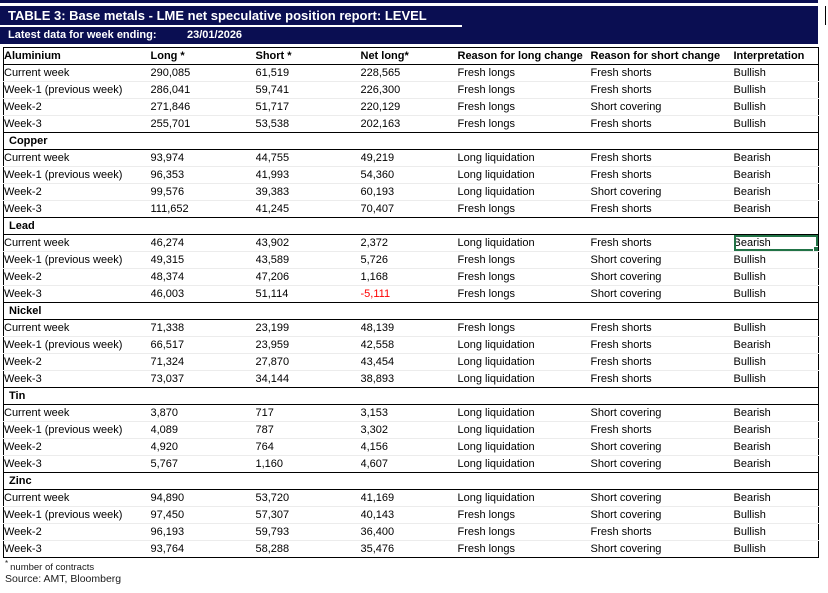  Describe the element at coordinates (308, 158) in the screenshot. I see `short-cell: 44,755` at that location.